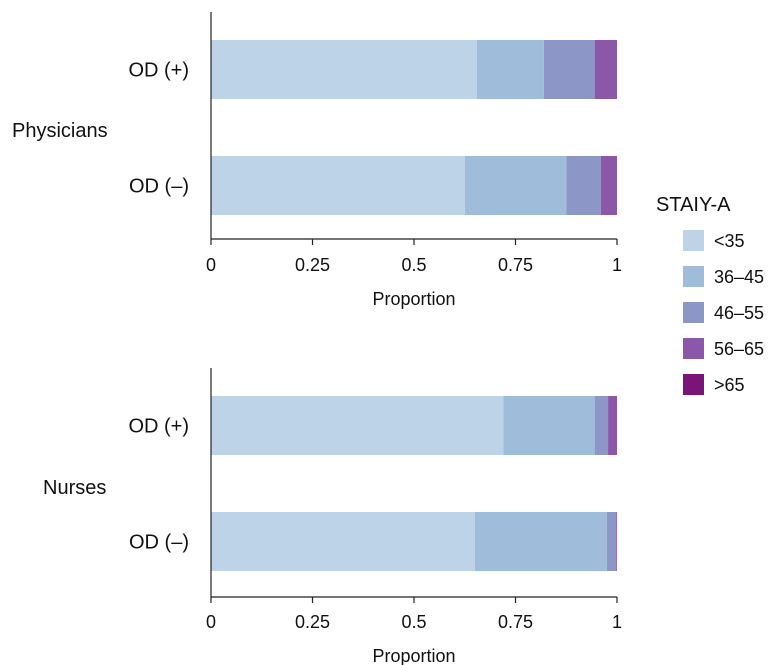 The width and height of the screenshot is (769, 665). What do you see at coordinates (693, 205) in the screenshot?
I see `legend-title: STAIY-A` at bounding box center [693, 205].